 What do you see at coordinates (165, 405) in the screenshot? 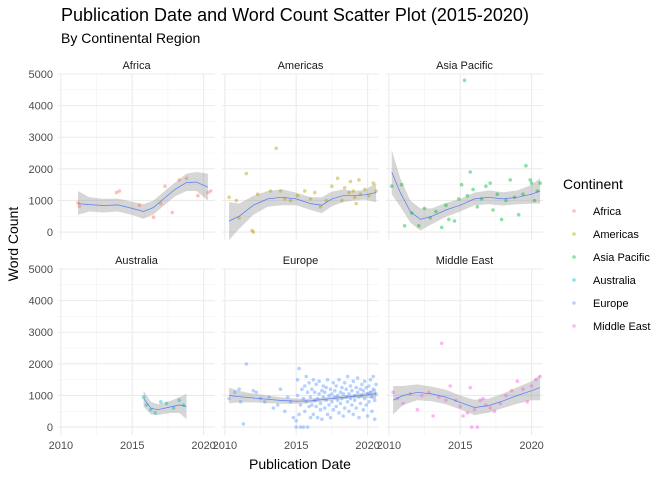
I see `confidence-band-australia` at bounding box center [165, 405].